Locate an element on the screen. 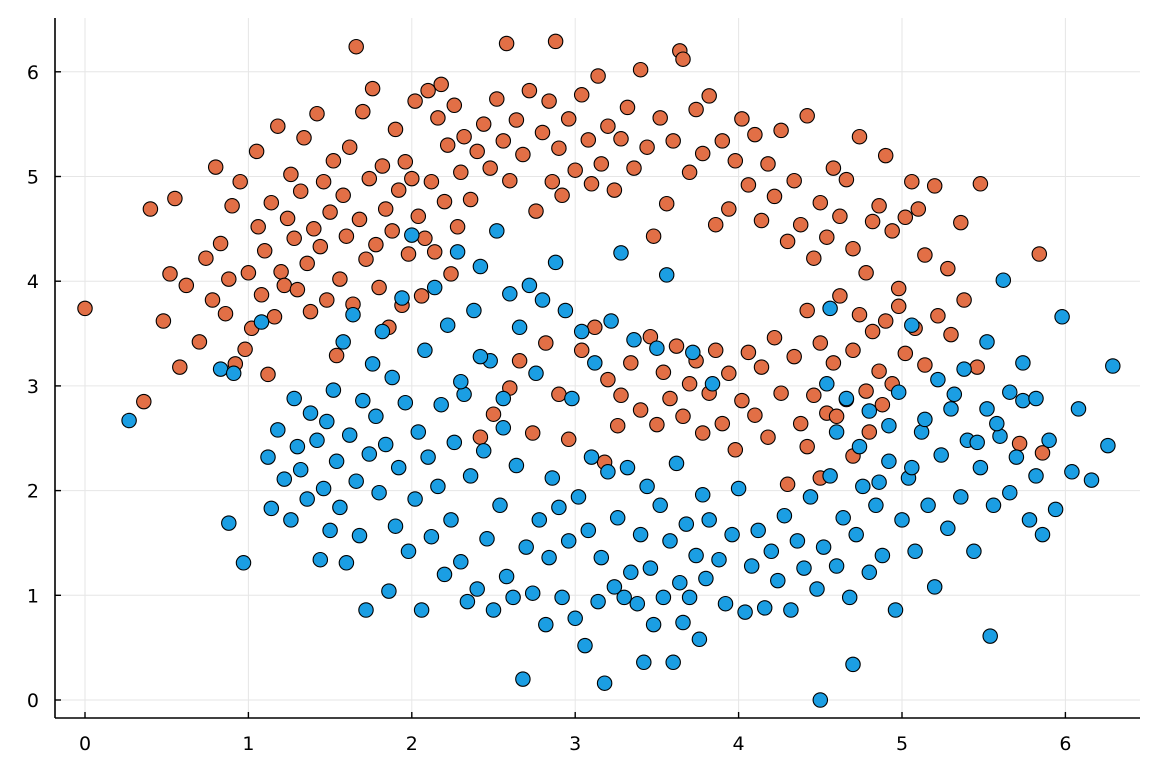 This screenshot has width=1163, height=775. x-tick-label: 6 is located at coordinates (1065, 744).